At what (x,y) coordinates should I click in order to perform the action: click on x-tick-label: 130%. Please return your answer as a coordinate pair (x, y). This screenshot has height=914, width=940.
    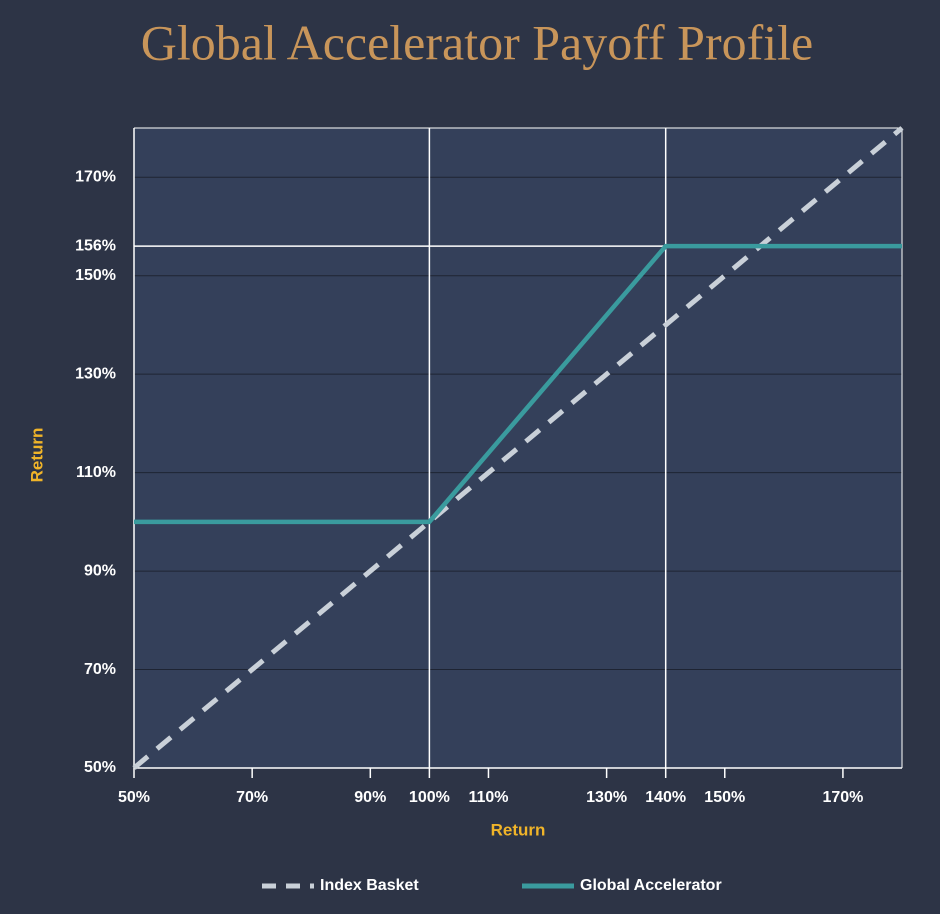
    Looking at the image, I should click on (606, 797).